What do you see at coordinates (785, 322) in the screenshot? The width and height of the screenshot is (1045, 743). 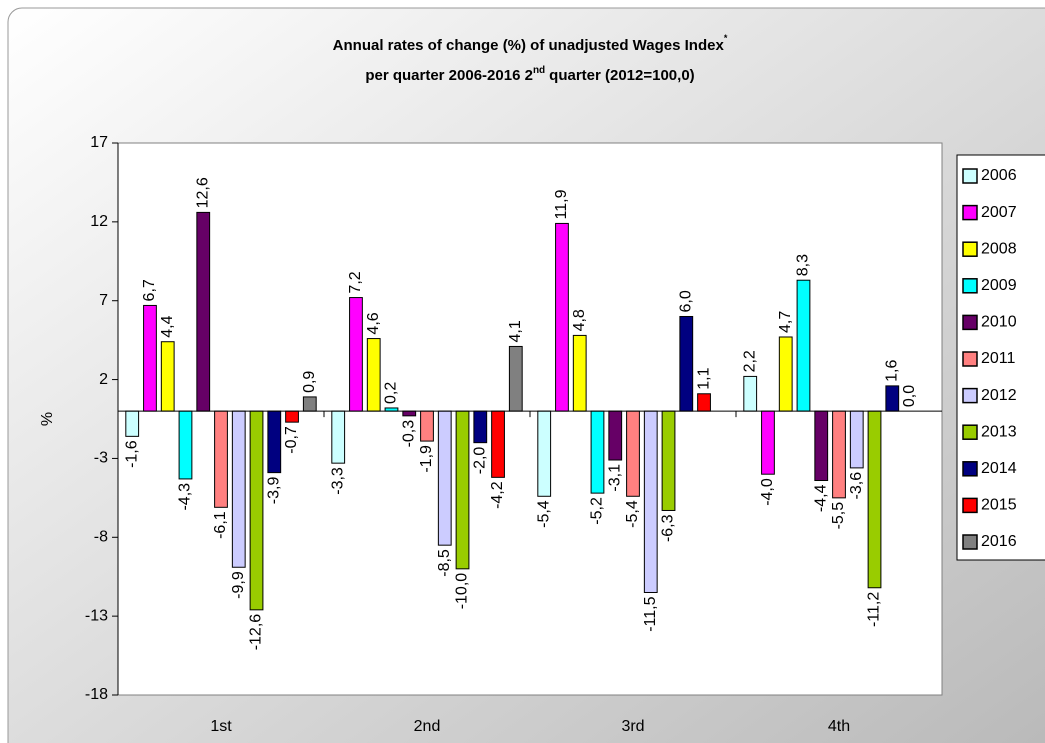 I see `data-label: 4,7` at bounding box center [785, 322].